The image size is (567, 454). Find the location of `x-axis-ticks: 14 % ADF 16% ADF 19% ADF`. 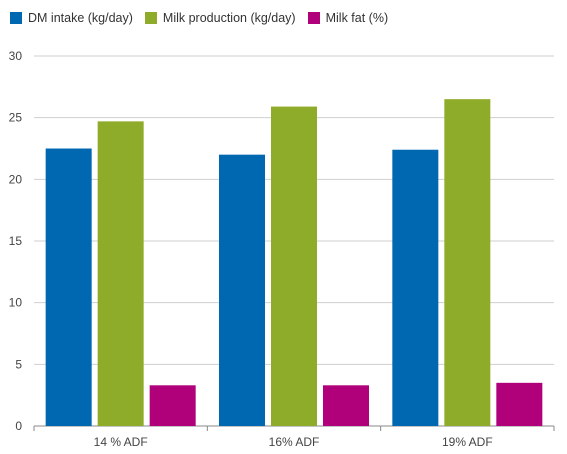

x-axis-ticks: 14 % ADF 16% ADF 19% ADF is located at coordinates (294, 437).